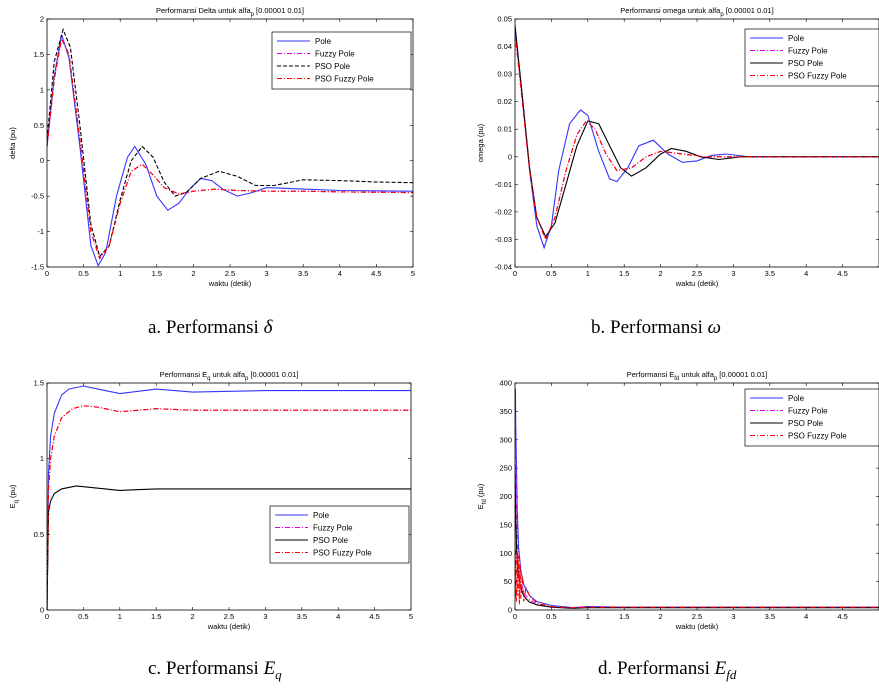 The image size is (879, 694). Describe the element at coordinates (656, 328) in the screenshot. I see `caption-b: b. Performansi ω` at that location.